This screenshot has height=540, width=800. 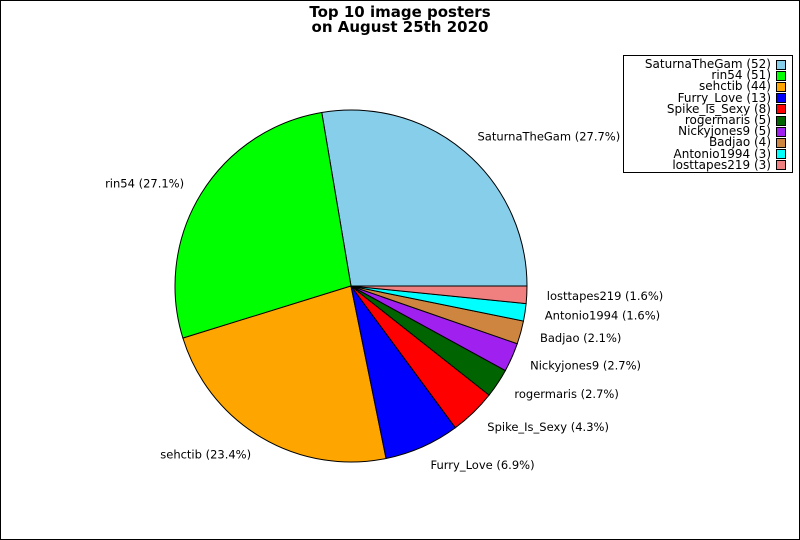 I want to click on slice-label-antonio1994: Antonio1994 (1.6%), so click(x=602, y=315).